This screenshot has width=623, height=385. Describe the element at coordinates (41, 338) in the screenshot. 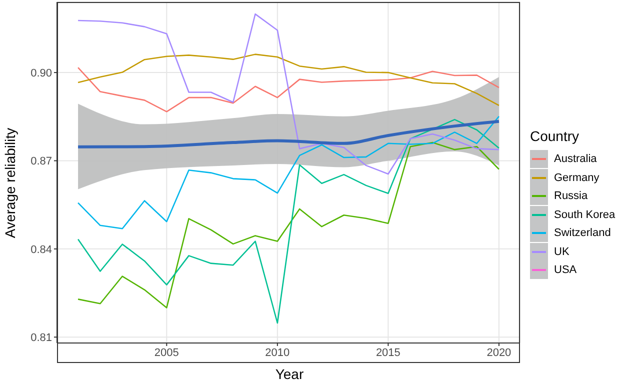

I see `y-tick-label: 0.81` at that location.